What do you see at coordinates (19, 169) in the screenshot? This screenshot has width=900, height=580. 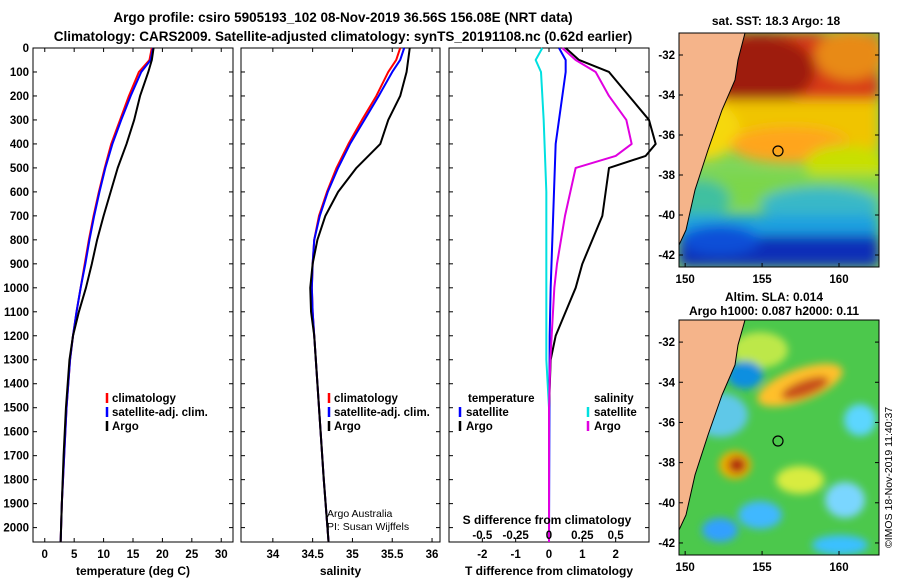 I see `y-tick-label: 500` at bounding box center [19, 169].